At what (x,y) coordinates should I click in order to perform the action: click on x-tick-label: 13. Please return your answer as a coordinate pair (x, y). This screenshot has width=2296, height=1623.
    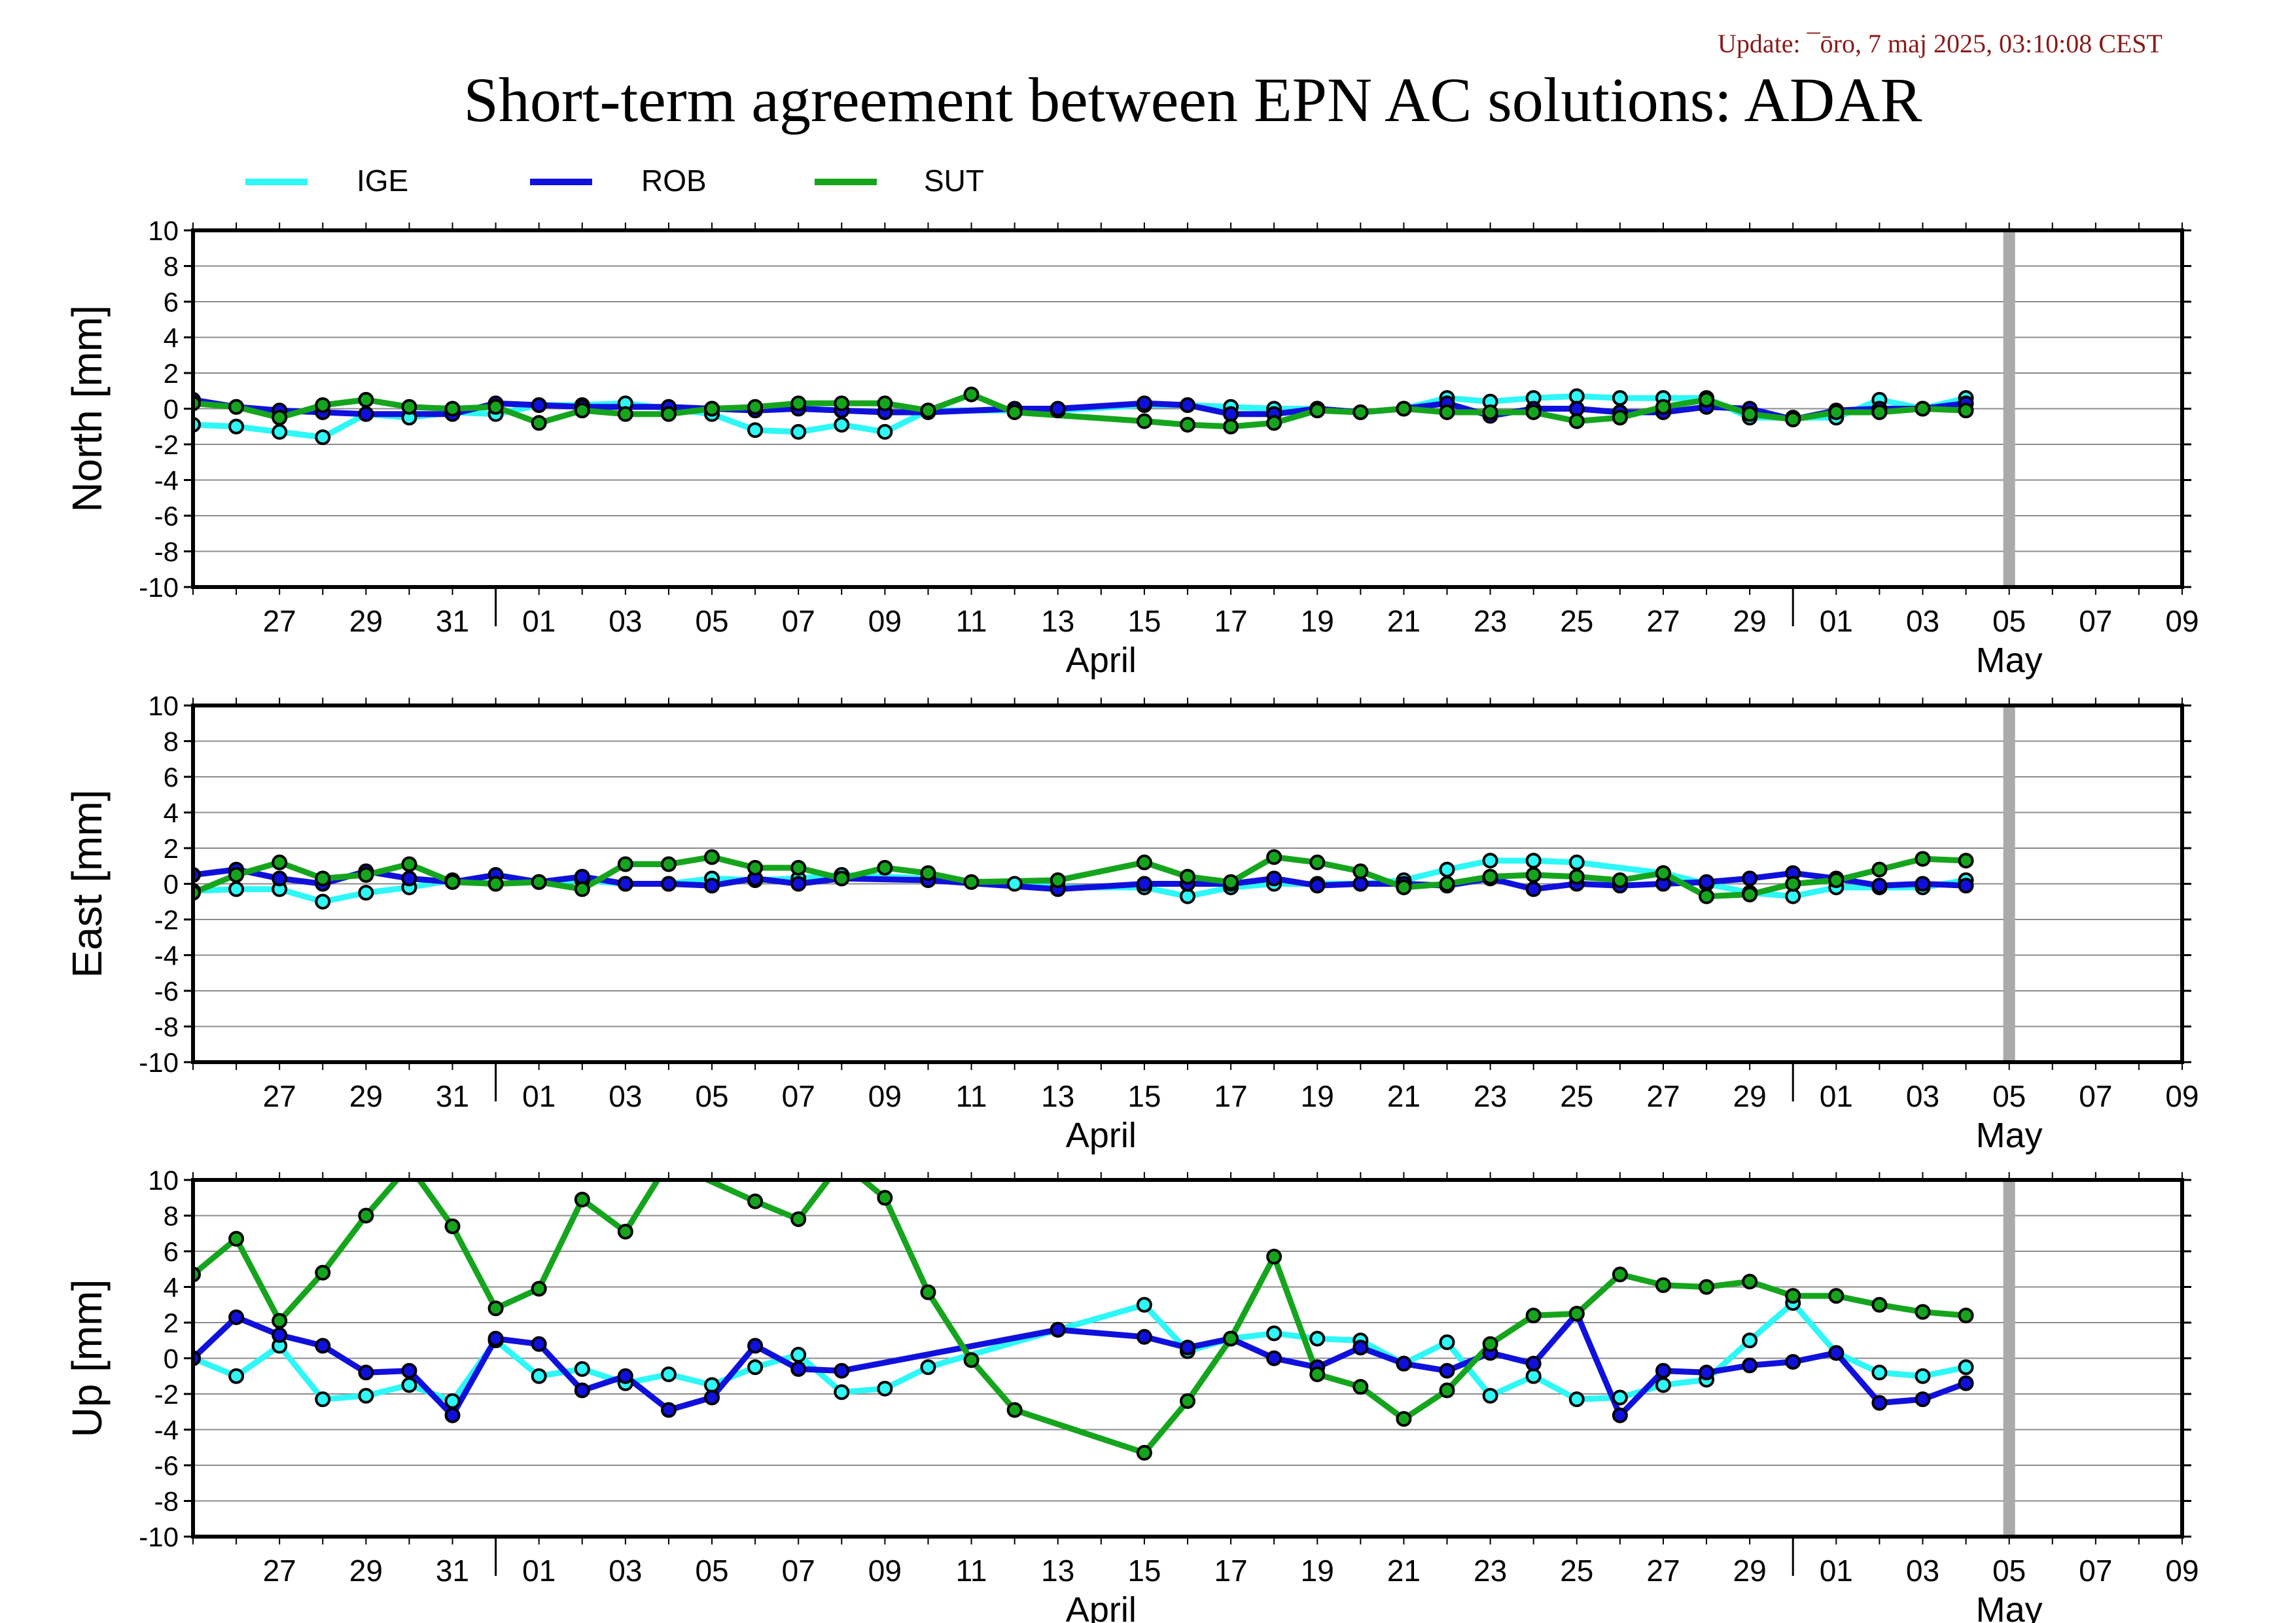
    Looking at the image, I should click on (1057, 1096).